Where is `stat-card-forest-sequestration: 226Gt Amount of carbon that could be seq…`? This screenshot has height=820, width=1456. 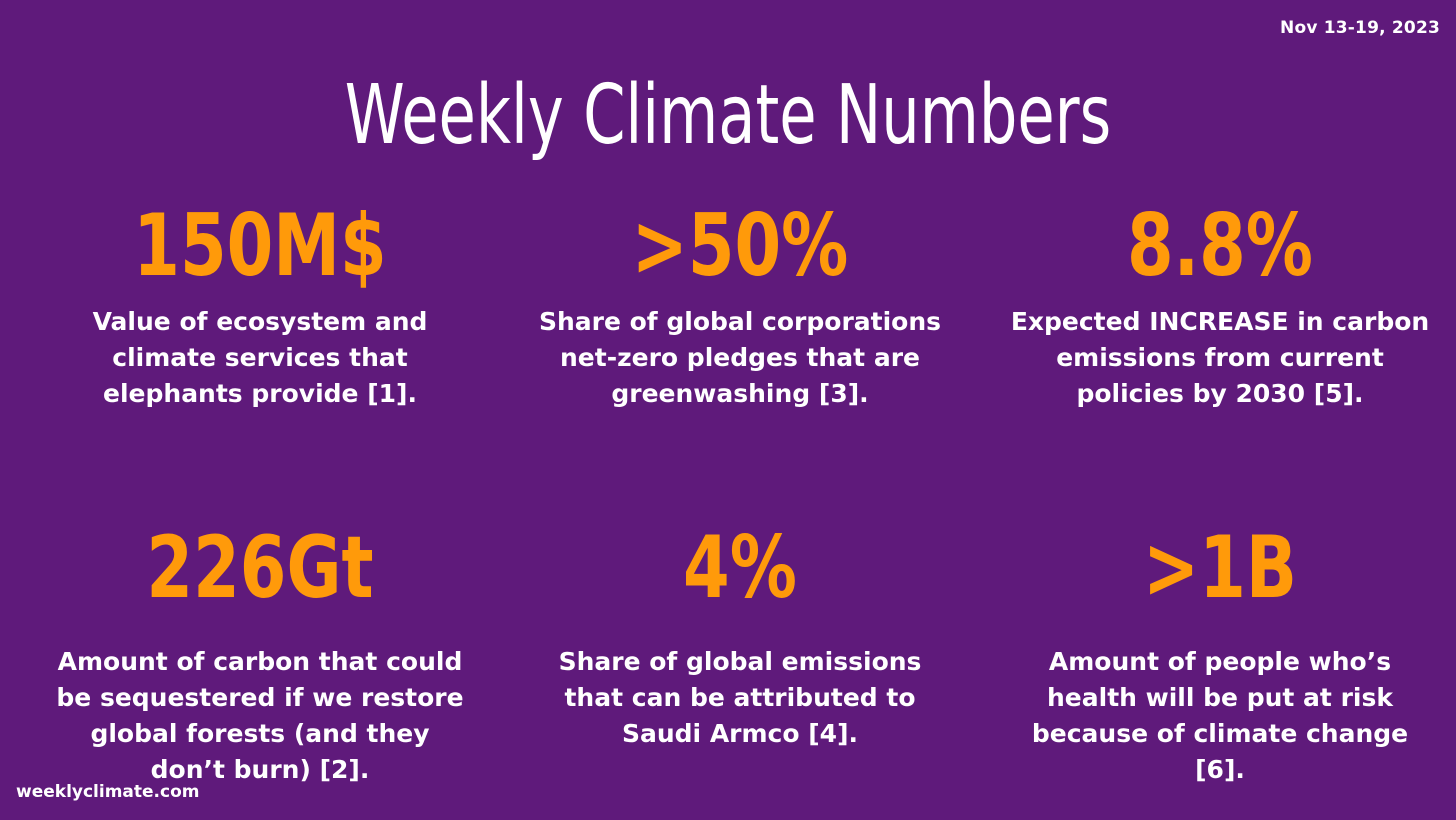
stat-card-forest-sequestration: 226Gt Amount of carbon that could be seq… is located at coordinates (260, 654).